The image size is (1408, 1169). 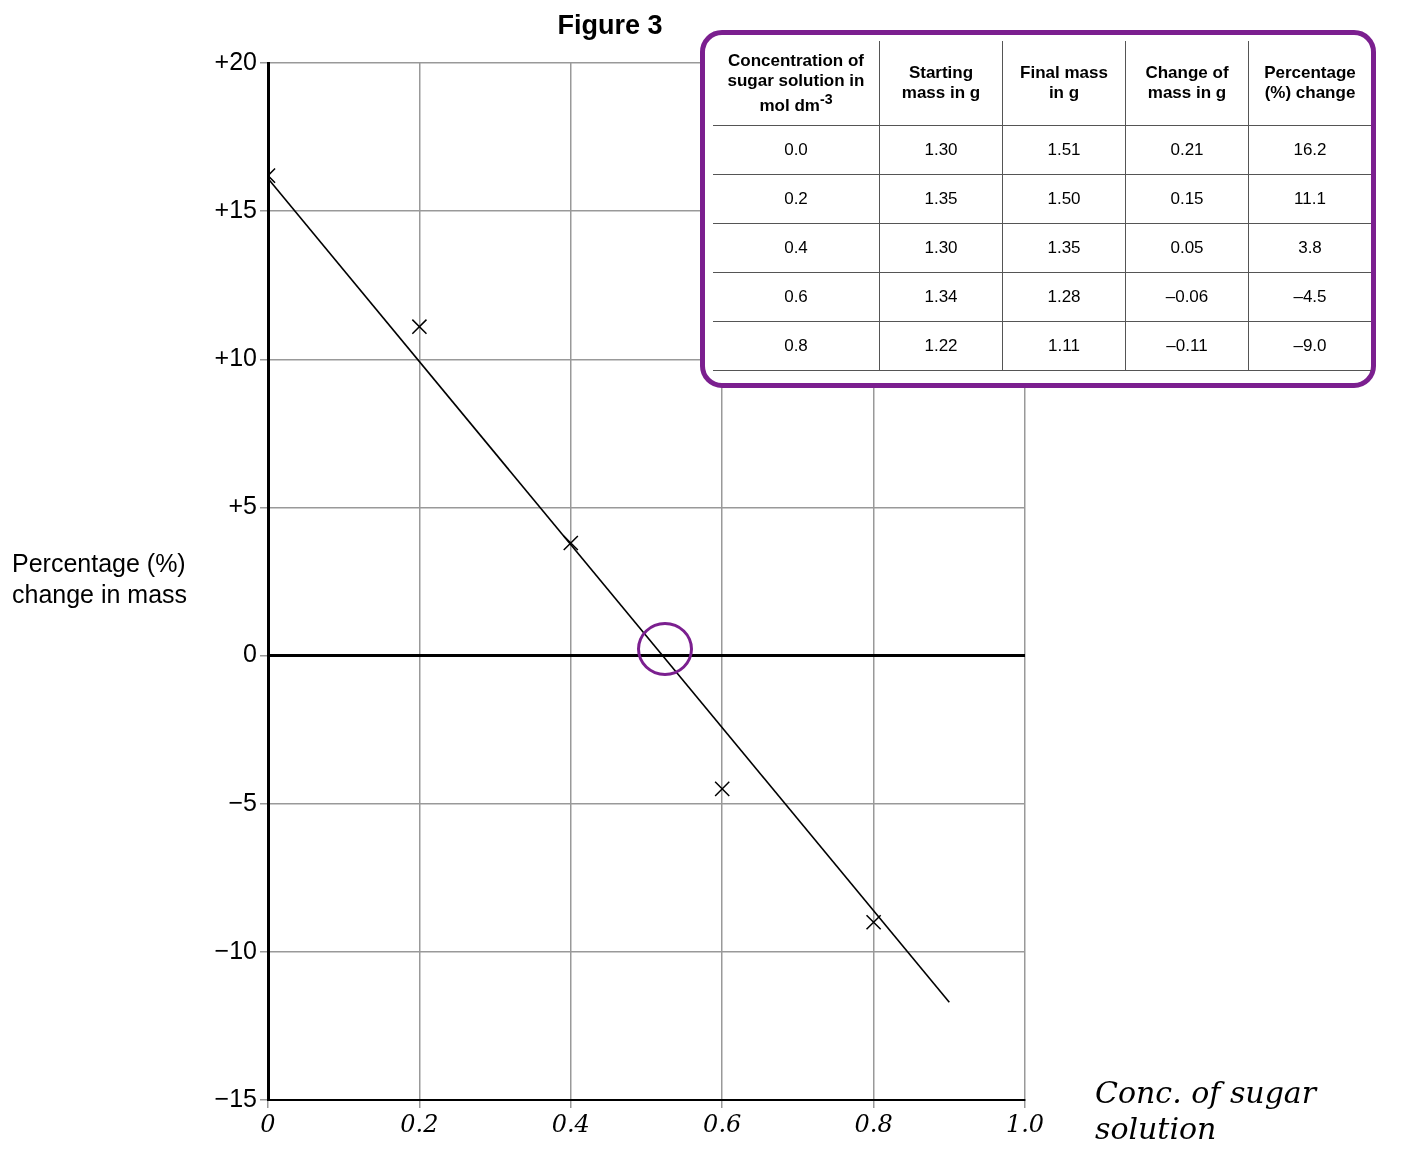 I want to click on y-tick-label: +20, so click(x=235, y=60).